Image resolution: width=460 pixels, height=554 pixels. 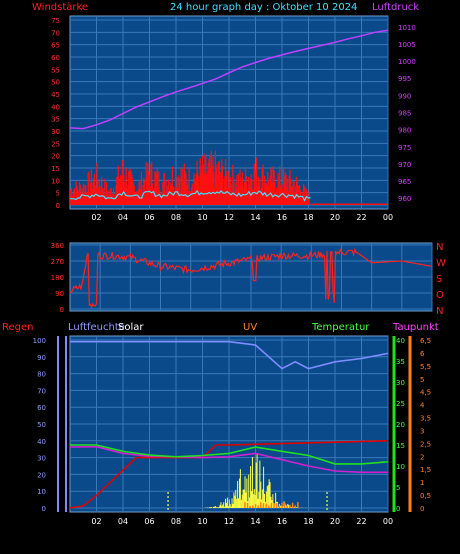 What do you see at coordinates (404, 131) in the screenshot?
I see `pressure-y-tick: 980` at bounding box center [404, 131].